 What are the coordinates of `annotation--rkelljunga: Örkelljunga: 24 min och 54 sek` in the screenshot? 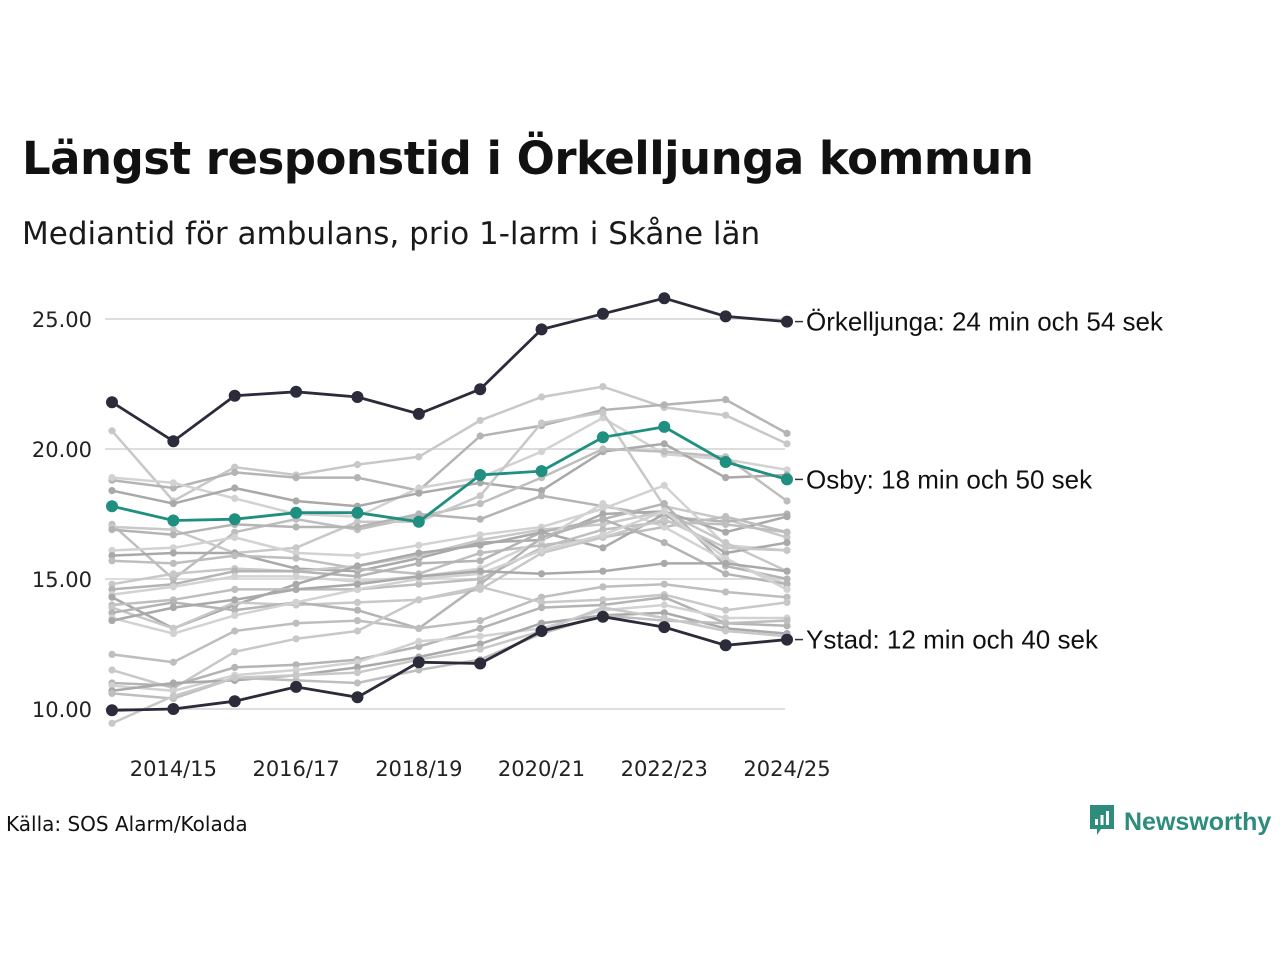 It's located at (985, 322).